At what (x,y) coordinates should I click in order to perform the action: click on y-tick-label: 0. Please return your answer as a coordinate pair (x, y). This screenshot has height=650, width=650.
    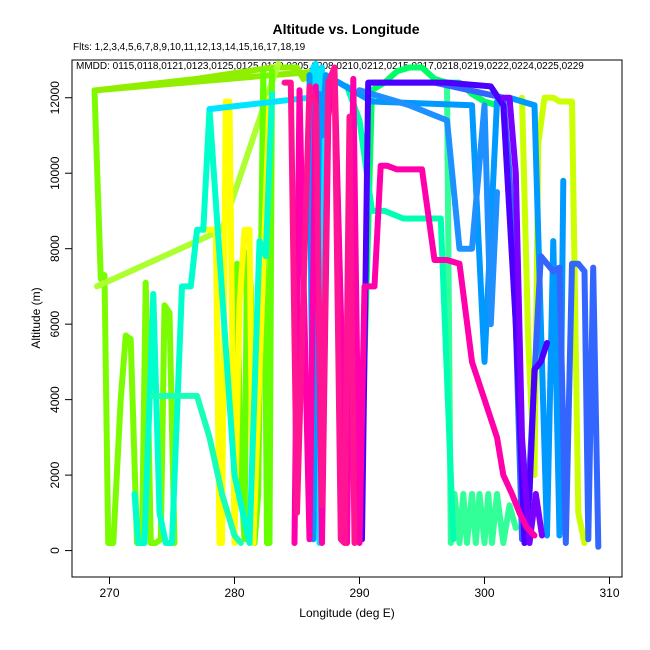
    Looking at the image, I should click on (55, 550).